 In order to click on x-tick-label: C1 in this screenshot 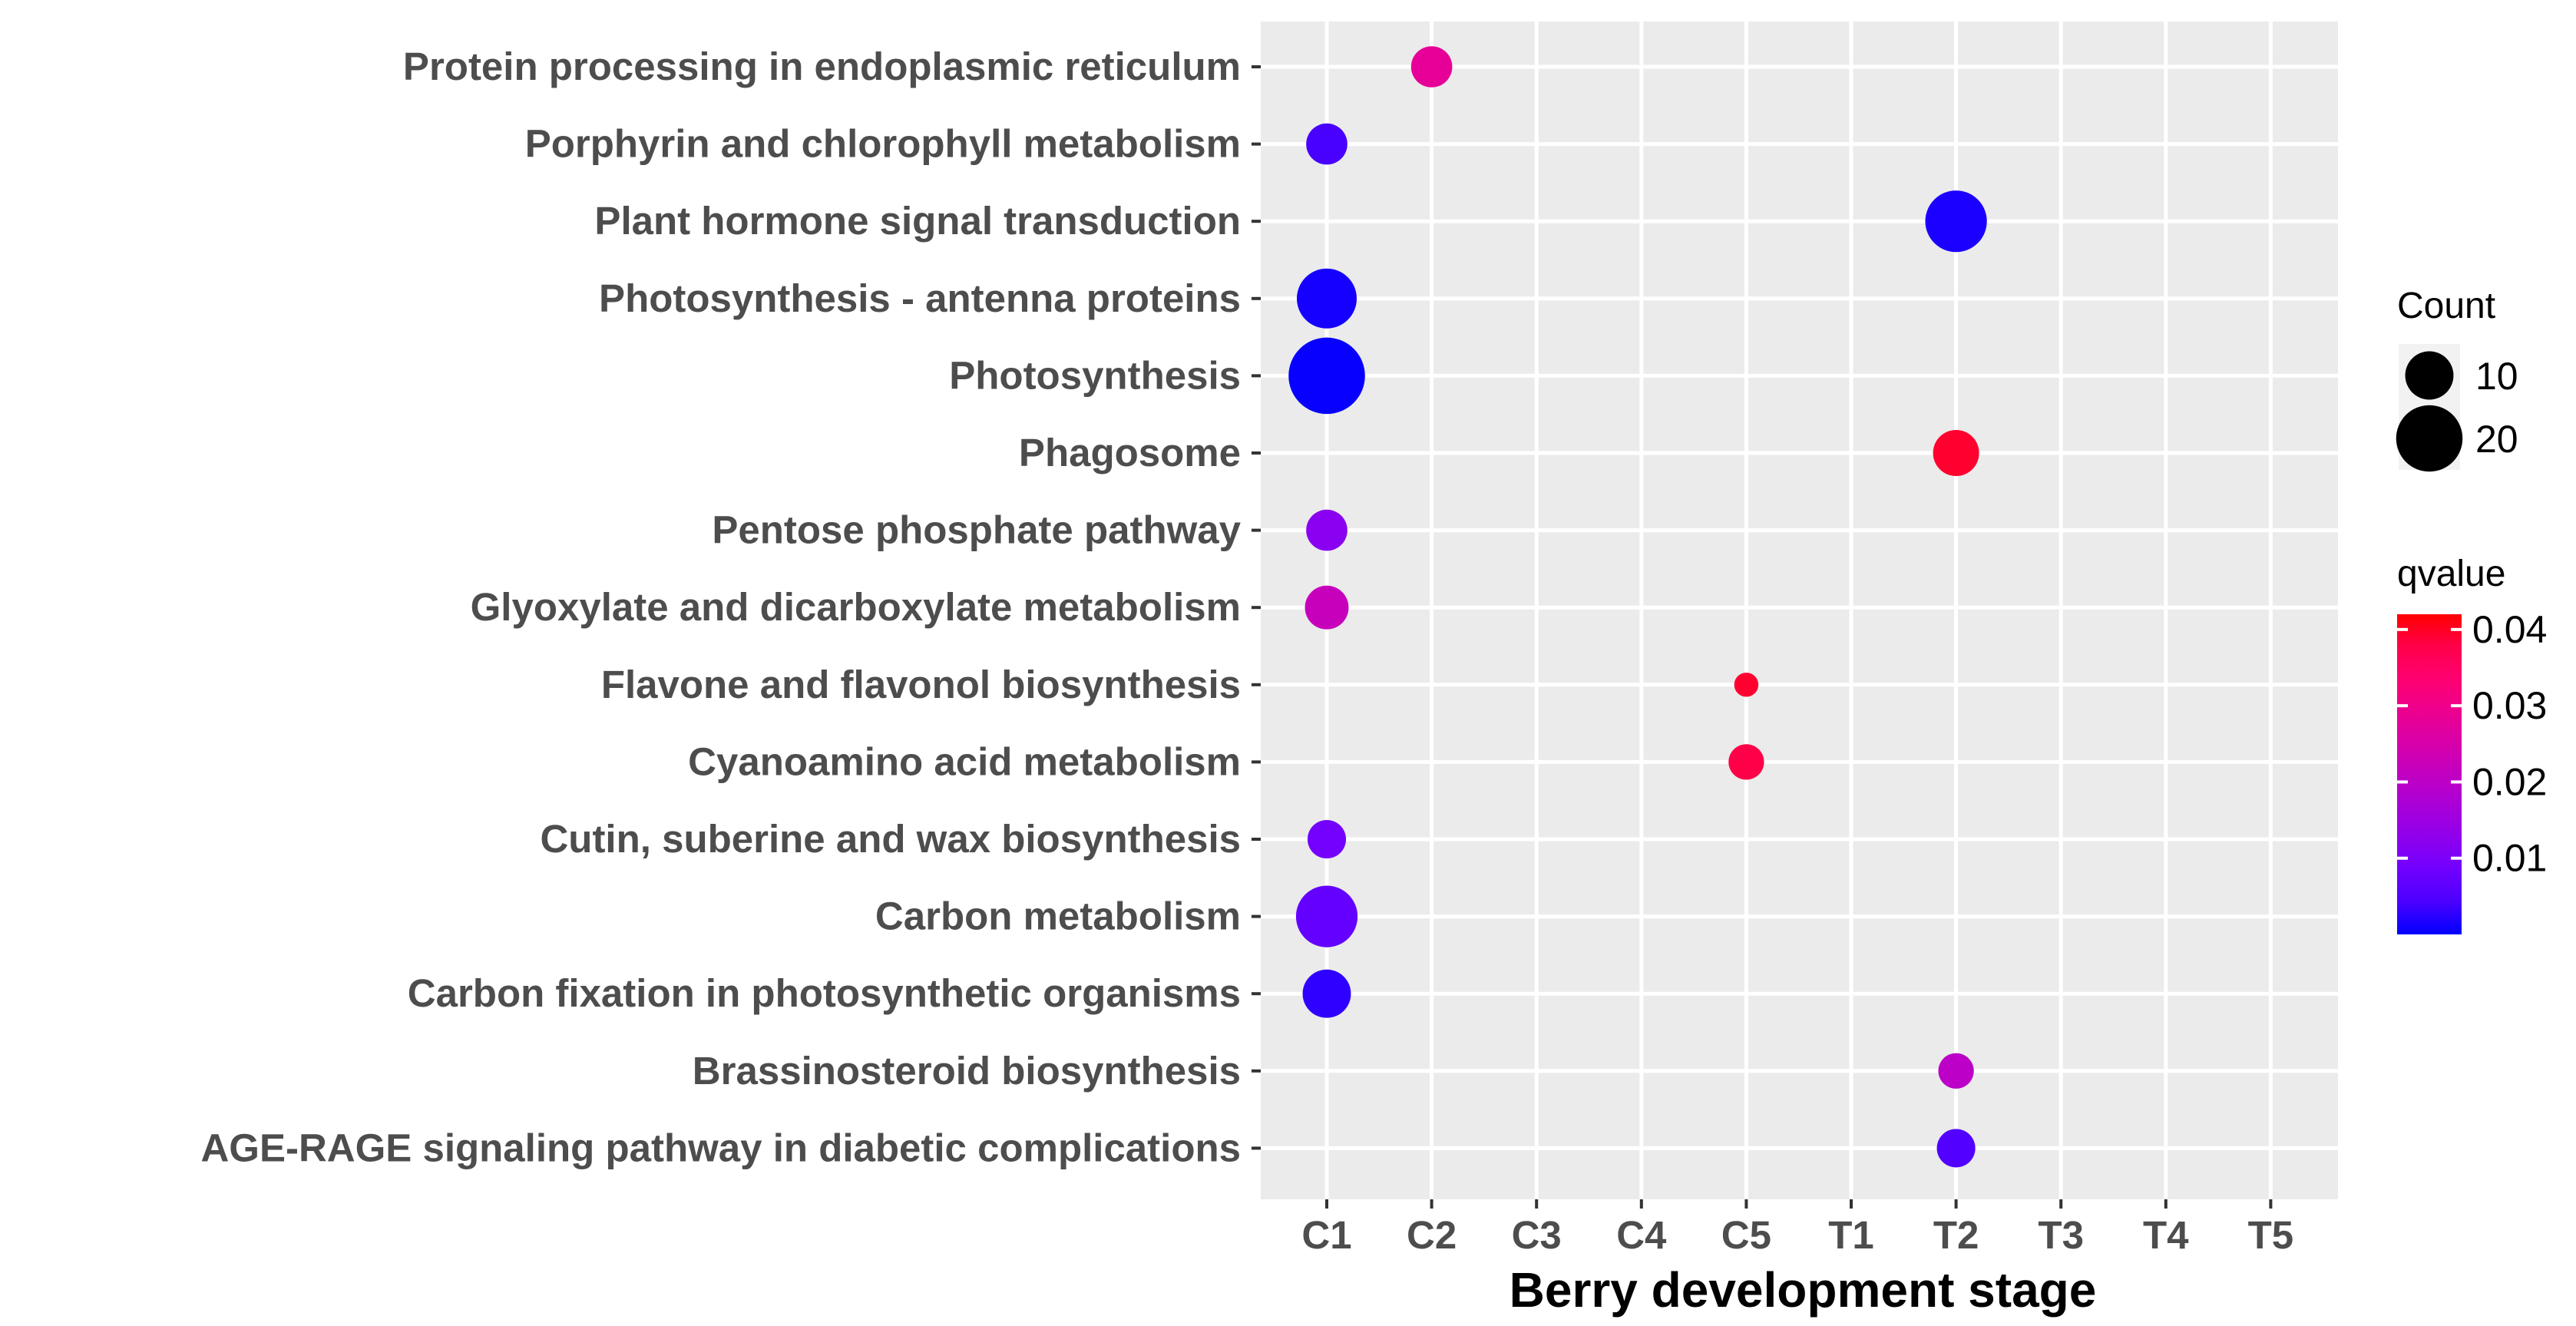, I will do `click(1326, 1235)`.